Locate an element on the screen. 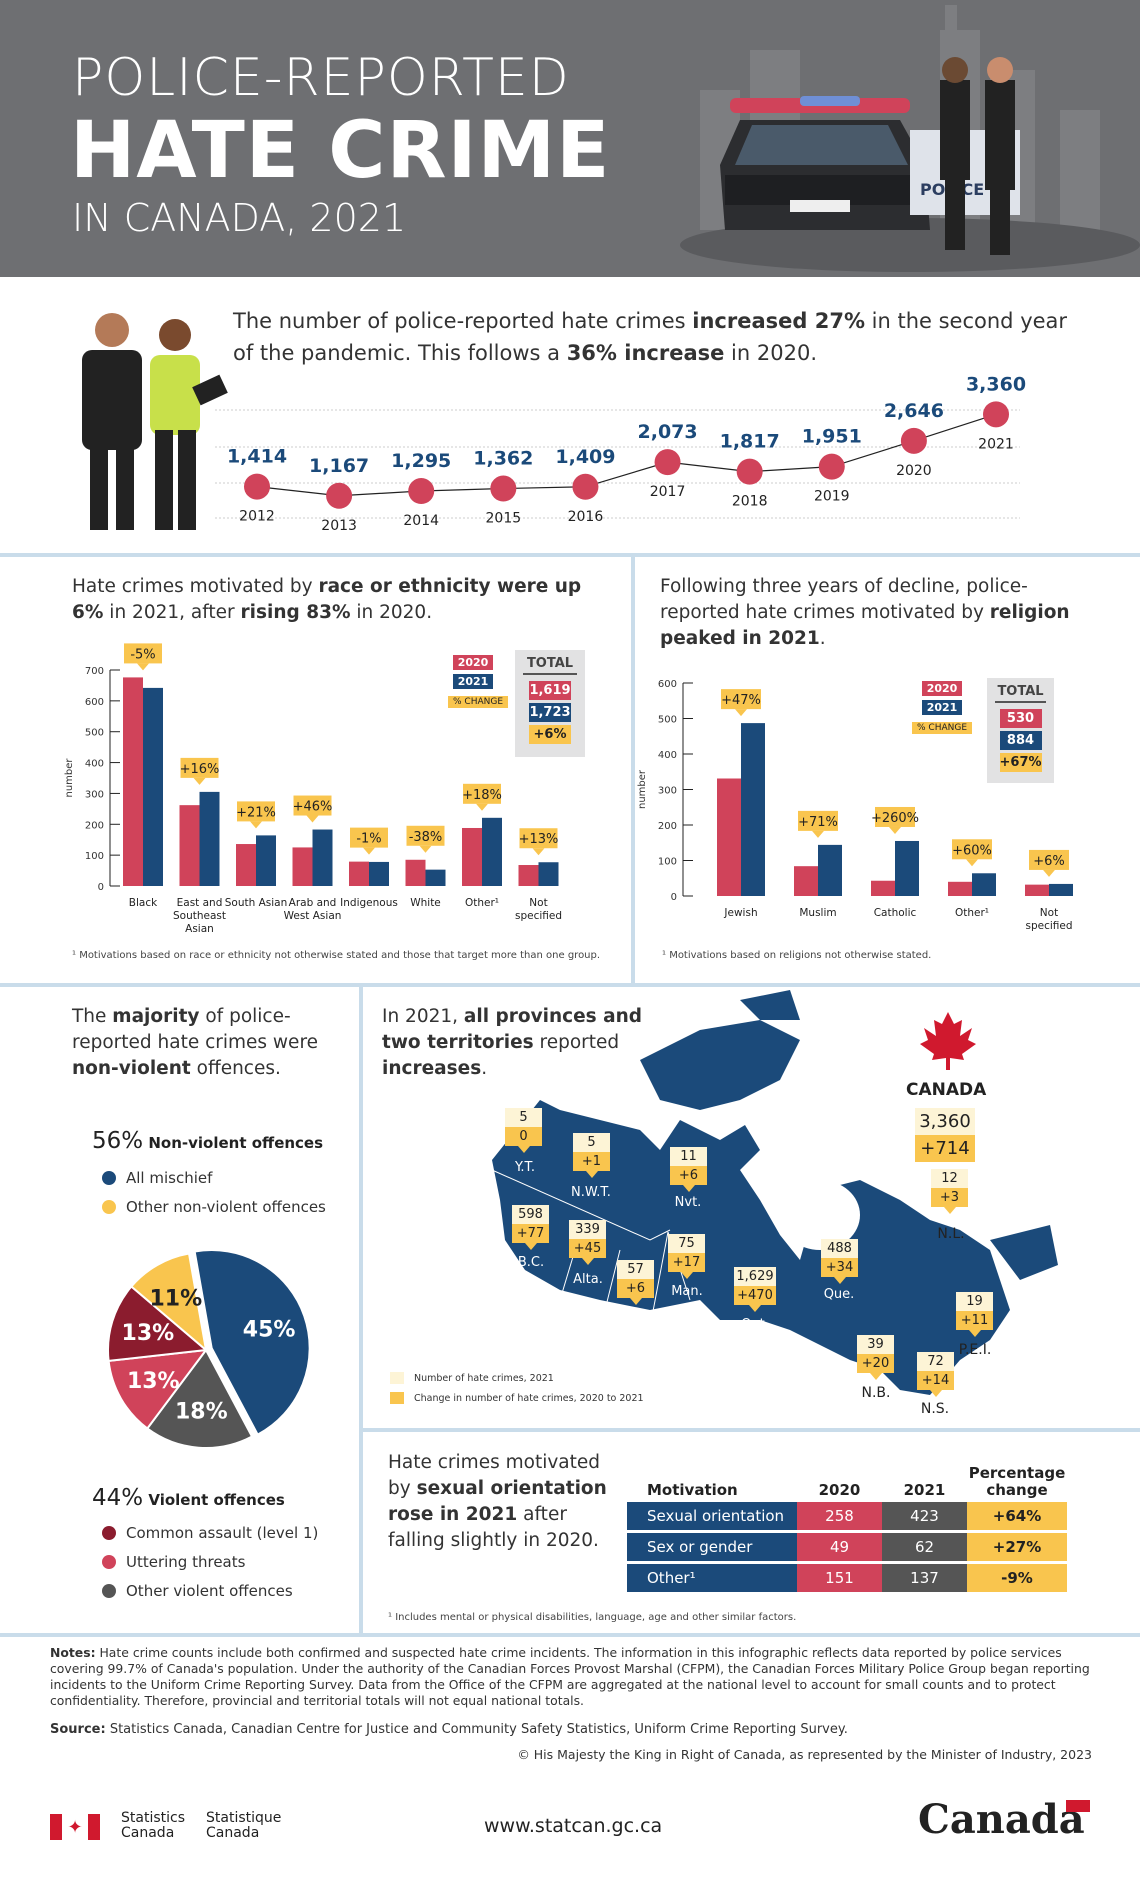 The width and height of the screenshot is (1140, 1878). region-box: 5 +1 is located at coordinates (591, 1155).